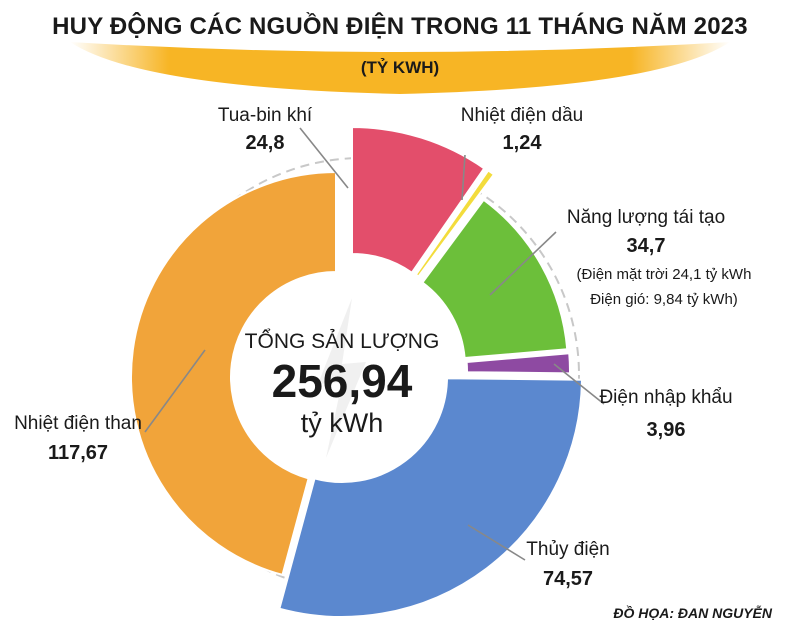  Describe the element at coordinates (567, 549) in the screenshot. I see `label-hydro: Thủy điện` at that location.